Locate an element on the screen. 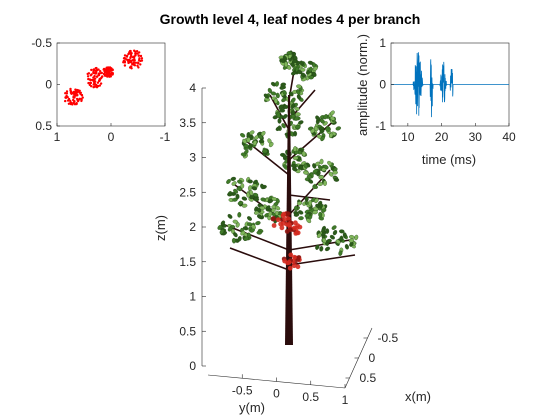  tree-ztick-label: 2 is located at coordinates (192, 227).